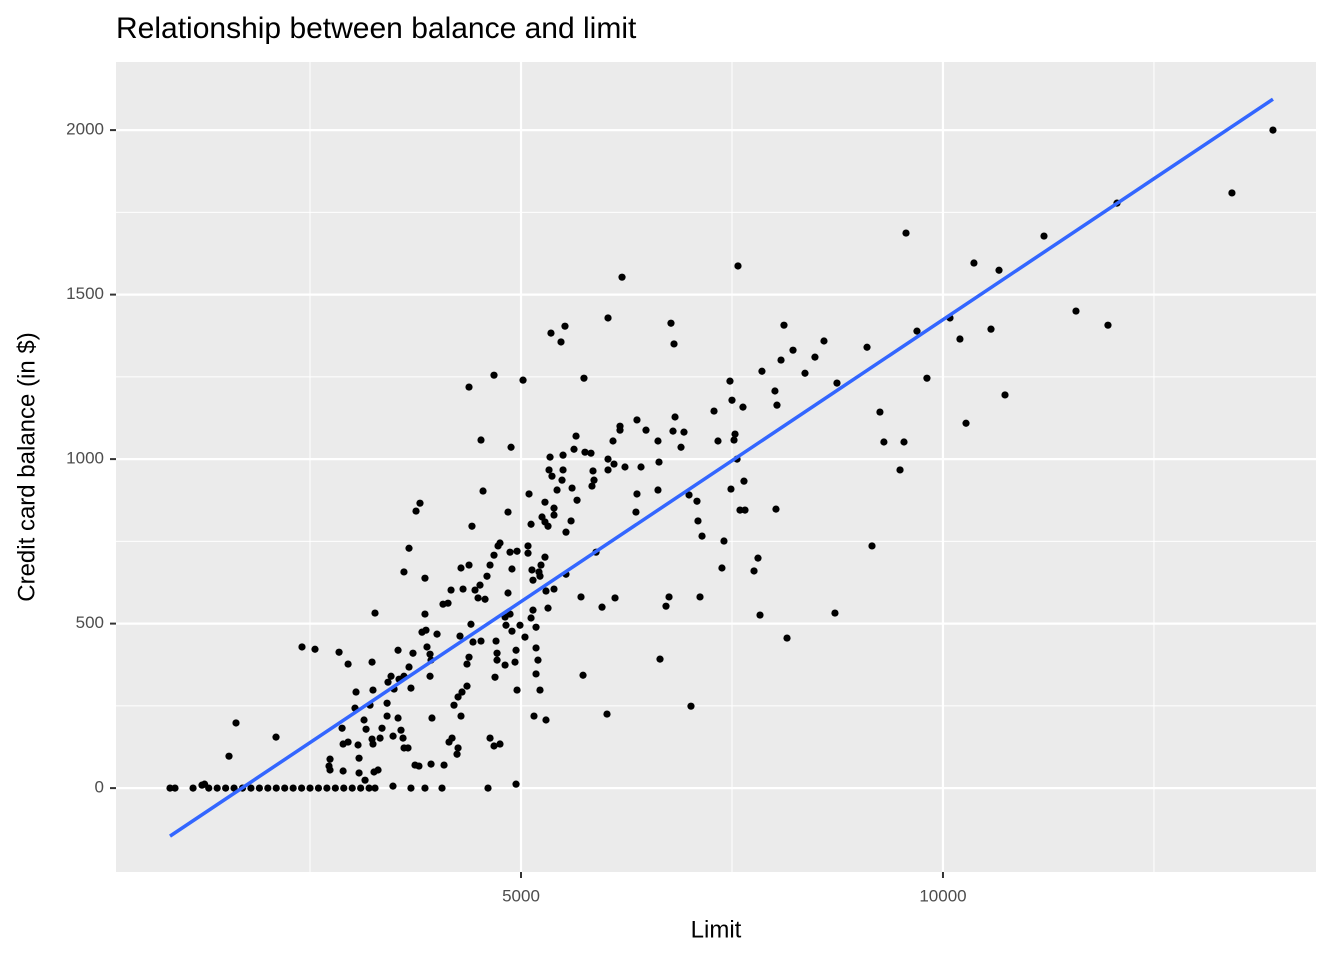 The height and width of the screenshot is (960, 1344). I want to click on x-tick-label: 10000, so click(942, 895).